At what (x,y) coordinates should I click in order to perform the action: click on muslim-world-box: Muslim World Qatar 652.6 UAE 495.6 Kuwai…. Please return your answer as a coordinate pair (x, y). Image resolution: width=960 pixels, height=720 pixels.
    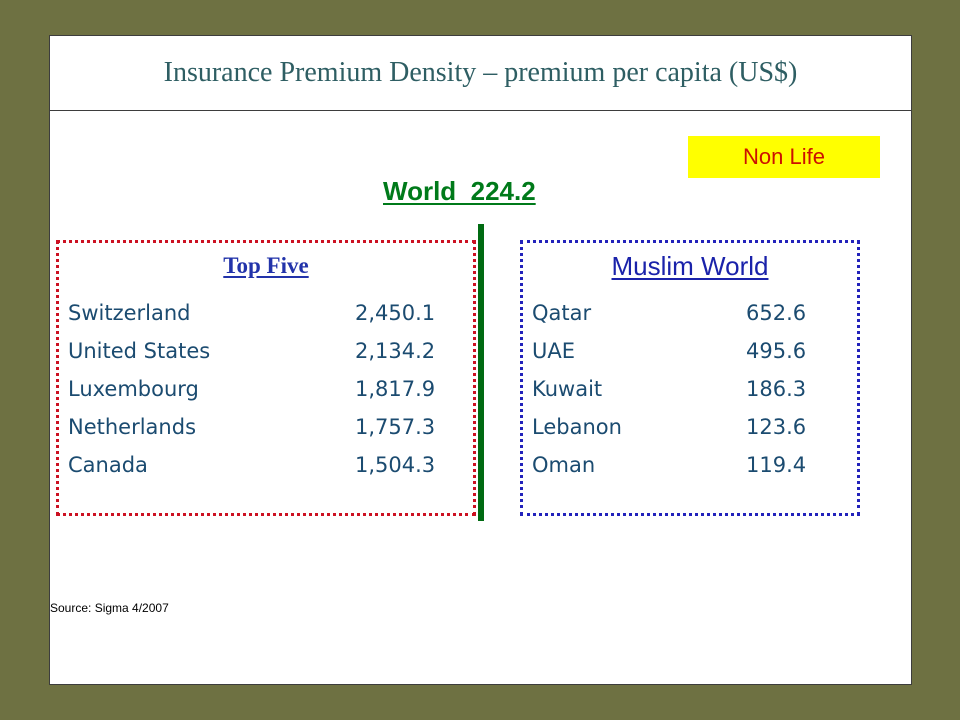
    Looking at the image, I should click on (690, 378).